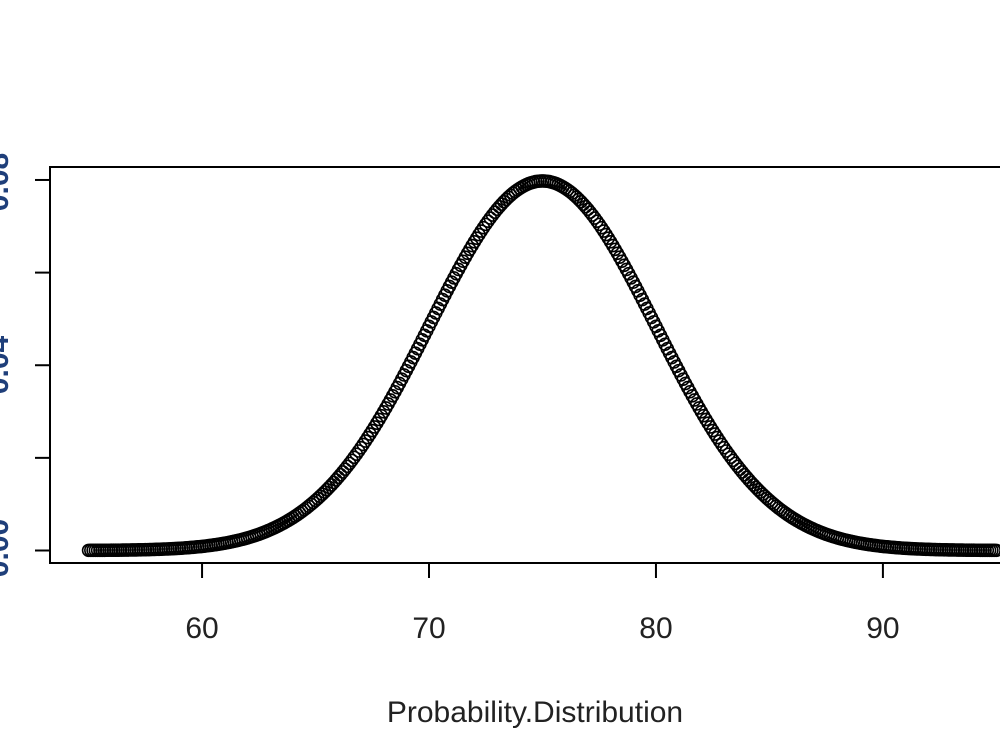  I want to click on y-tick-label-4: 0.08, so click(7, 182).